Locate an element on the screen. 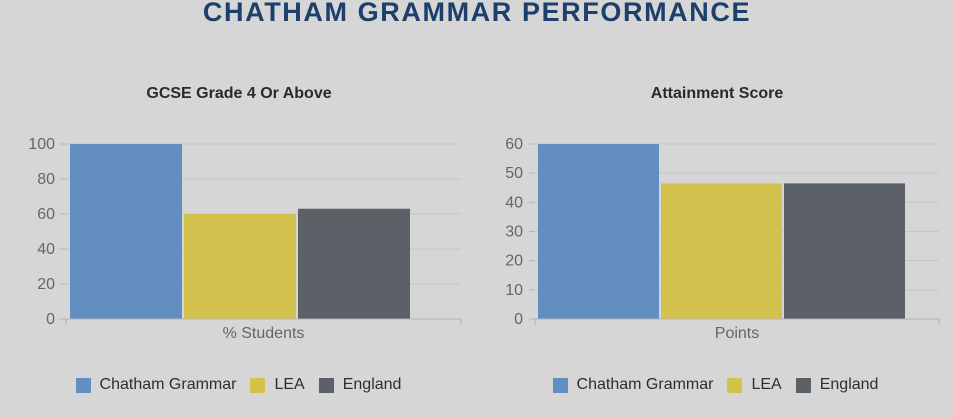 This screenshot has height=417, width=954. y-tick-label: 50 is located at coordinates (514, 173).